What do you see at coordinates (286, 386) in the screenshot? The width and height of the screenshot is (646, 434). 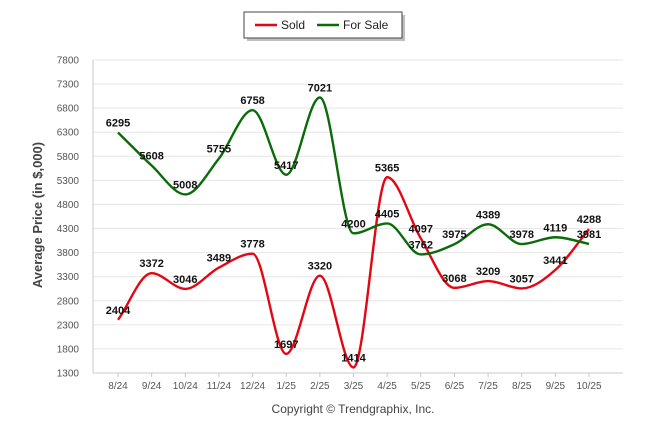 I see `x-tick-label: 1/25` at bounding box center [286, 386].